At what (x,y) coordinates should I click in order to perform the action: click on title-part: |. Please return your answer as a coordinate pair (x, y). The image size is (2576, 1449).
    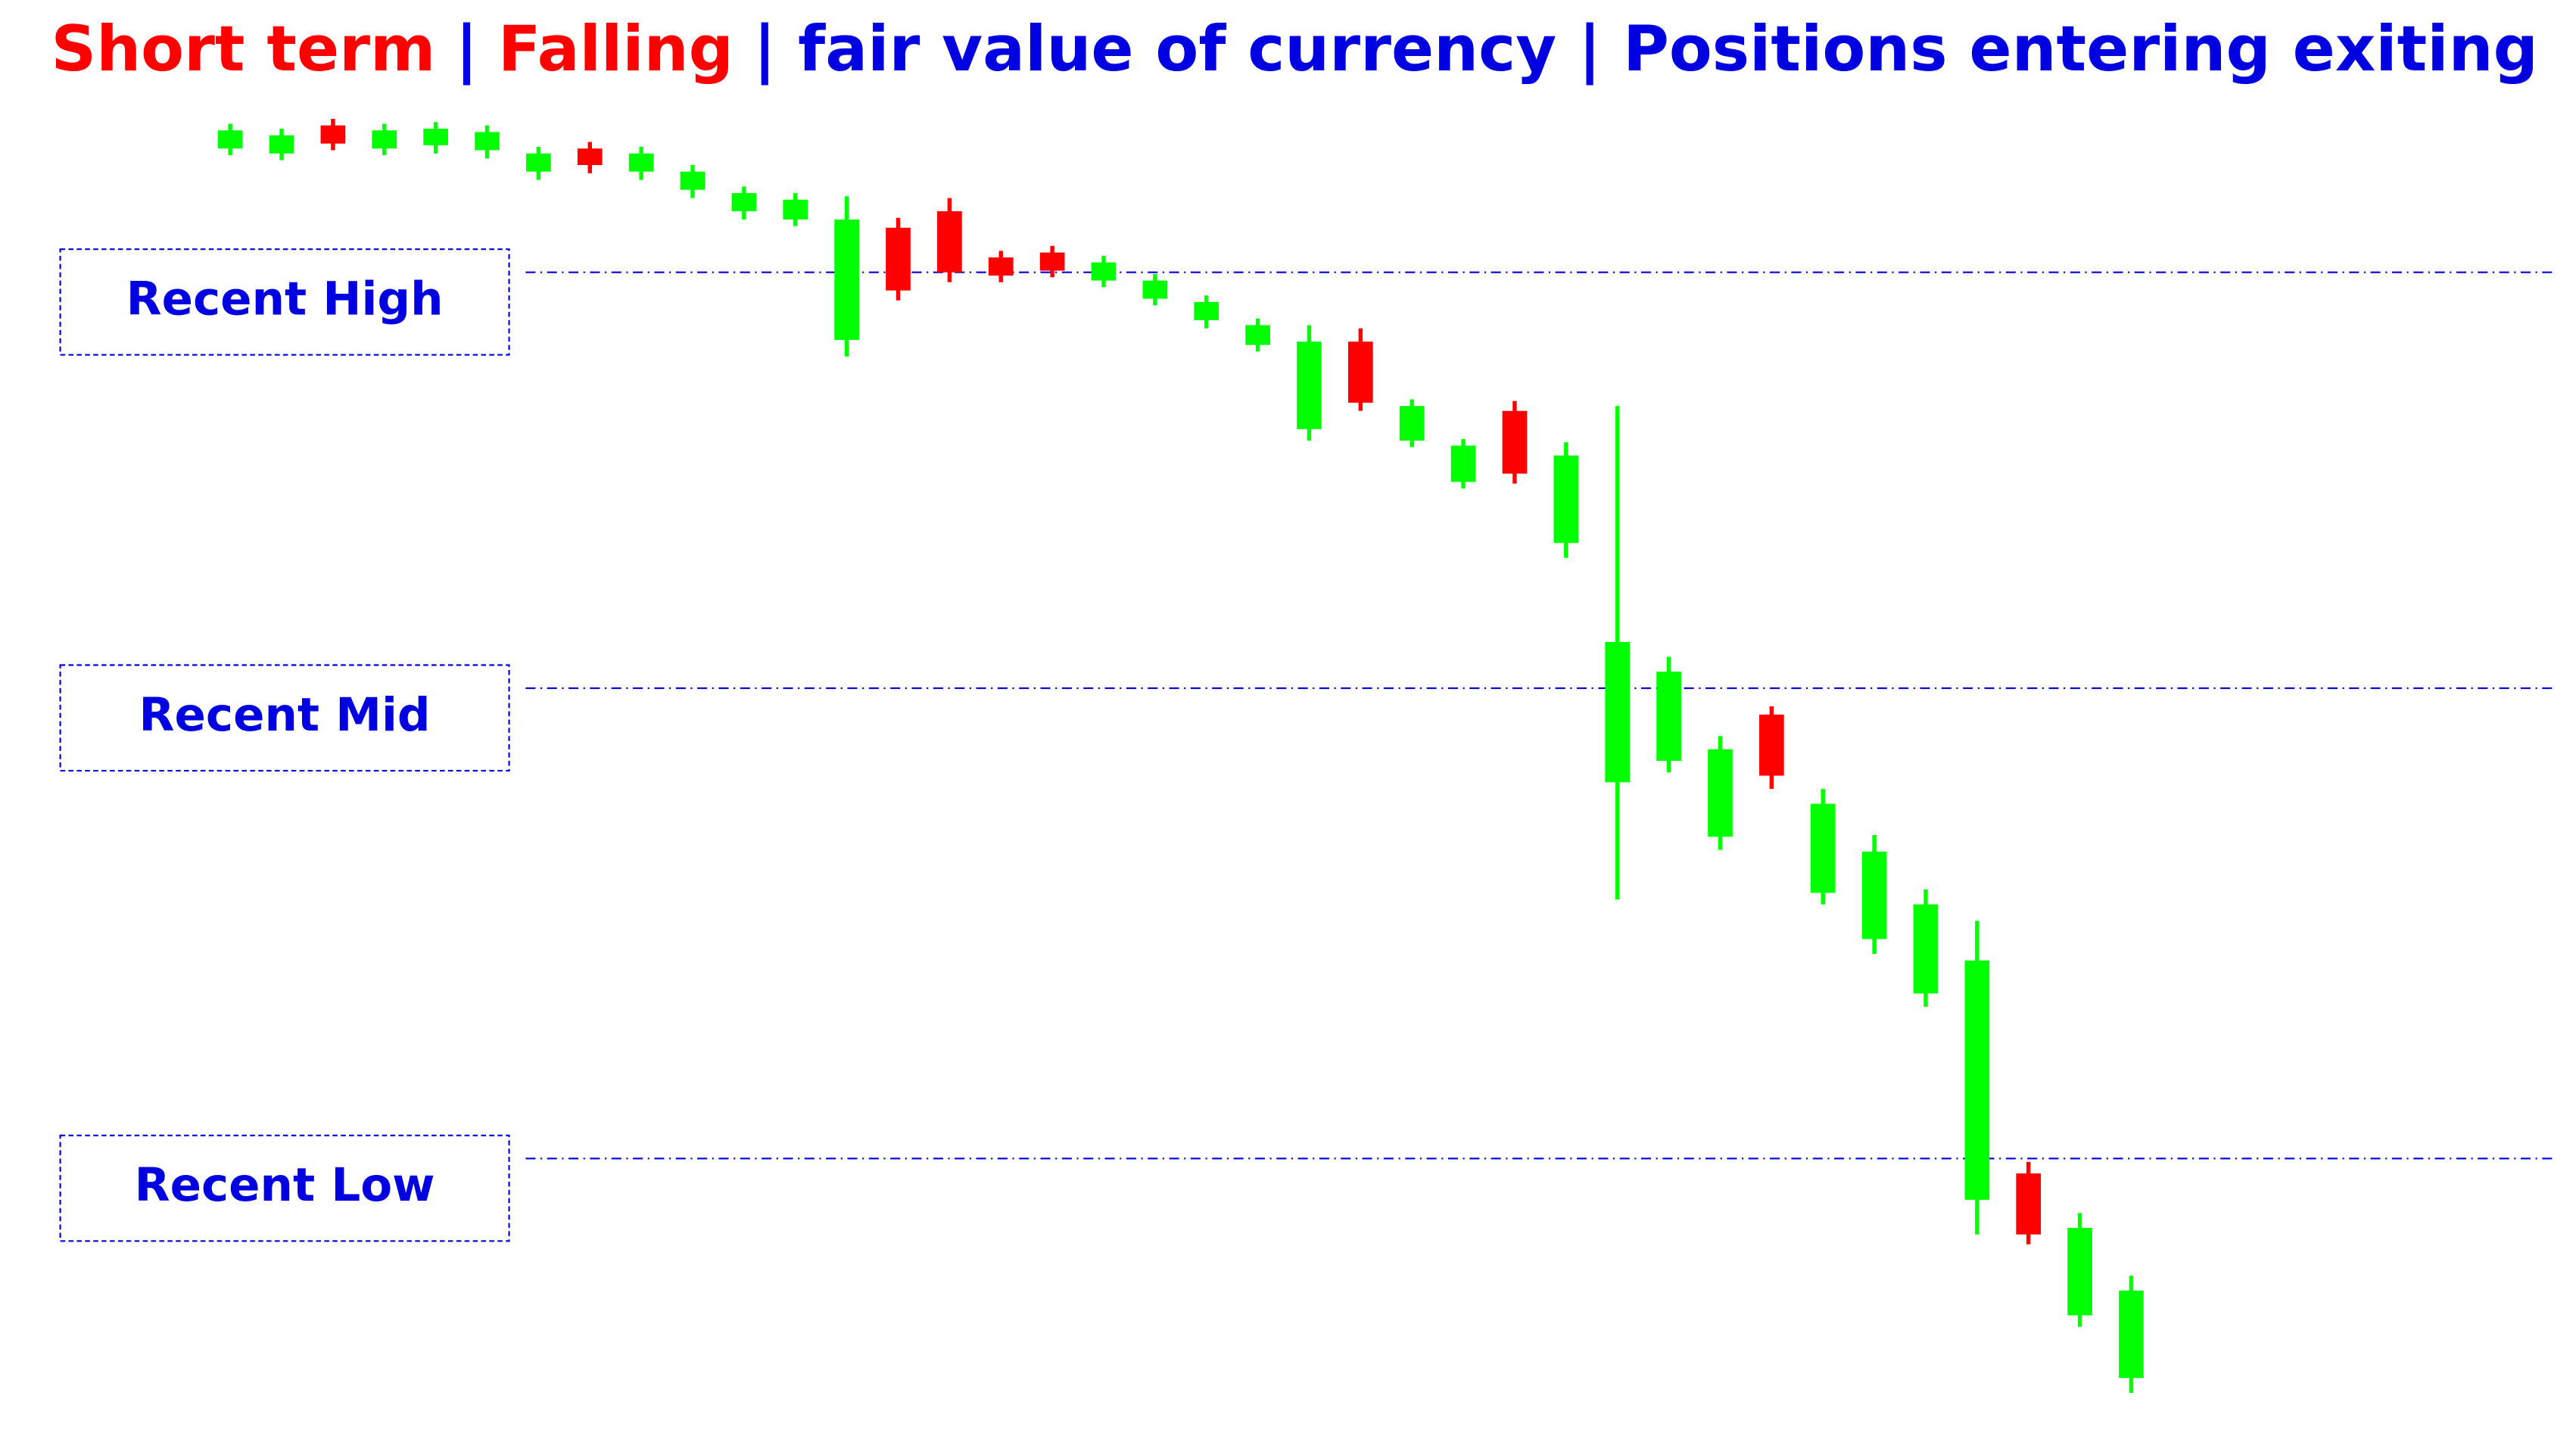
    Looking at the image, I should click on (466, 49).